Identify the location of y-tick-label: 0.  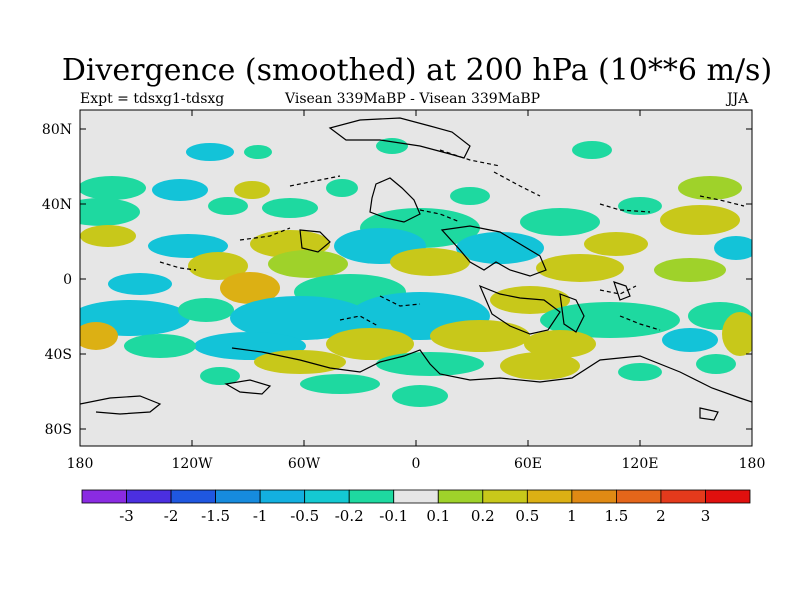
(67, 280).